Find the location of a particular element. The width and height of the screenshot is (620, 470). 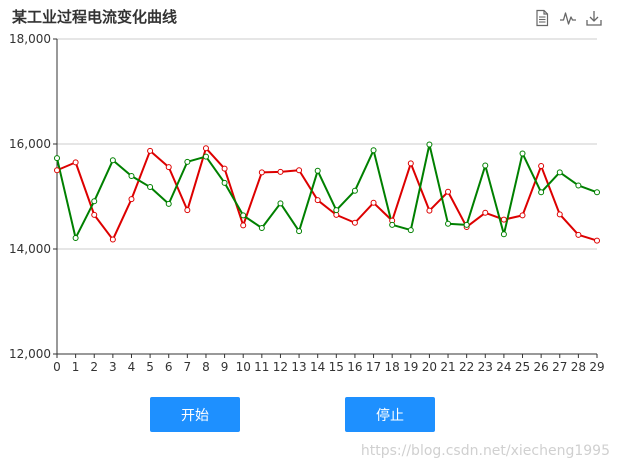

x-tick-label: 11 is located at coordinates (261, 367).